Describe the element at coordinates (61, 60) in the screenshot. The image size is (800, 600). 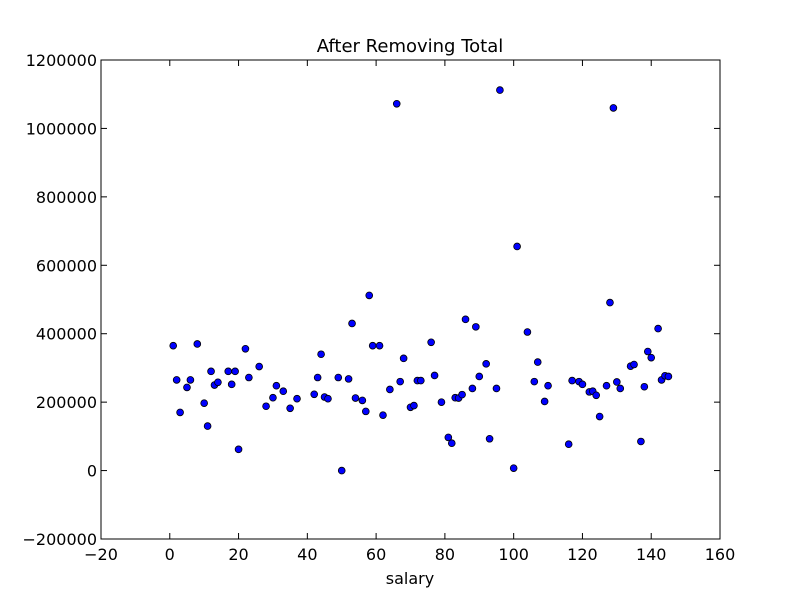
I see `y-tick-label: 1200000` at that location.